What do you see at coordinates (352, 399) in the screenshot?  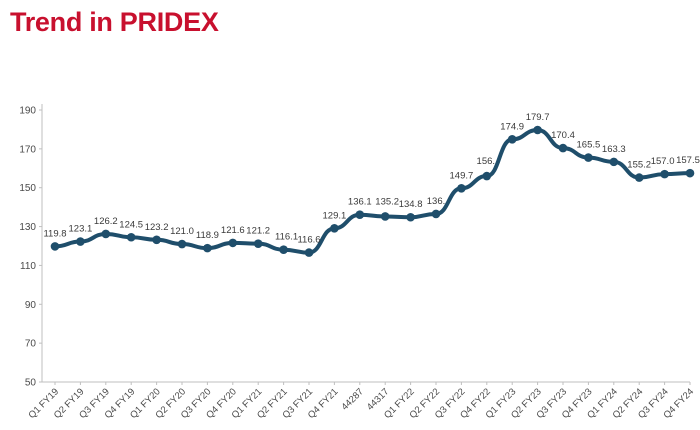 I see `x-tick-label: 44287` at bounding box center [352, 399].